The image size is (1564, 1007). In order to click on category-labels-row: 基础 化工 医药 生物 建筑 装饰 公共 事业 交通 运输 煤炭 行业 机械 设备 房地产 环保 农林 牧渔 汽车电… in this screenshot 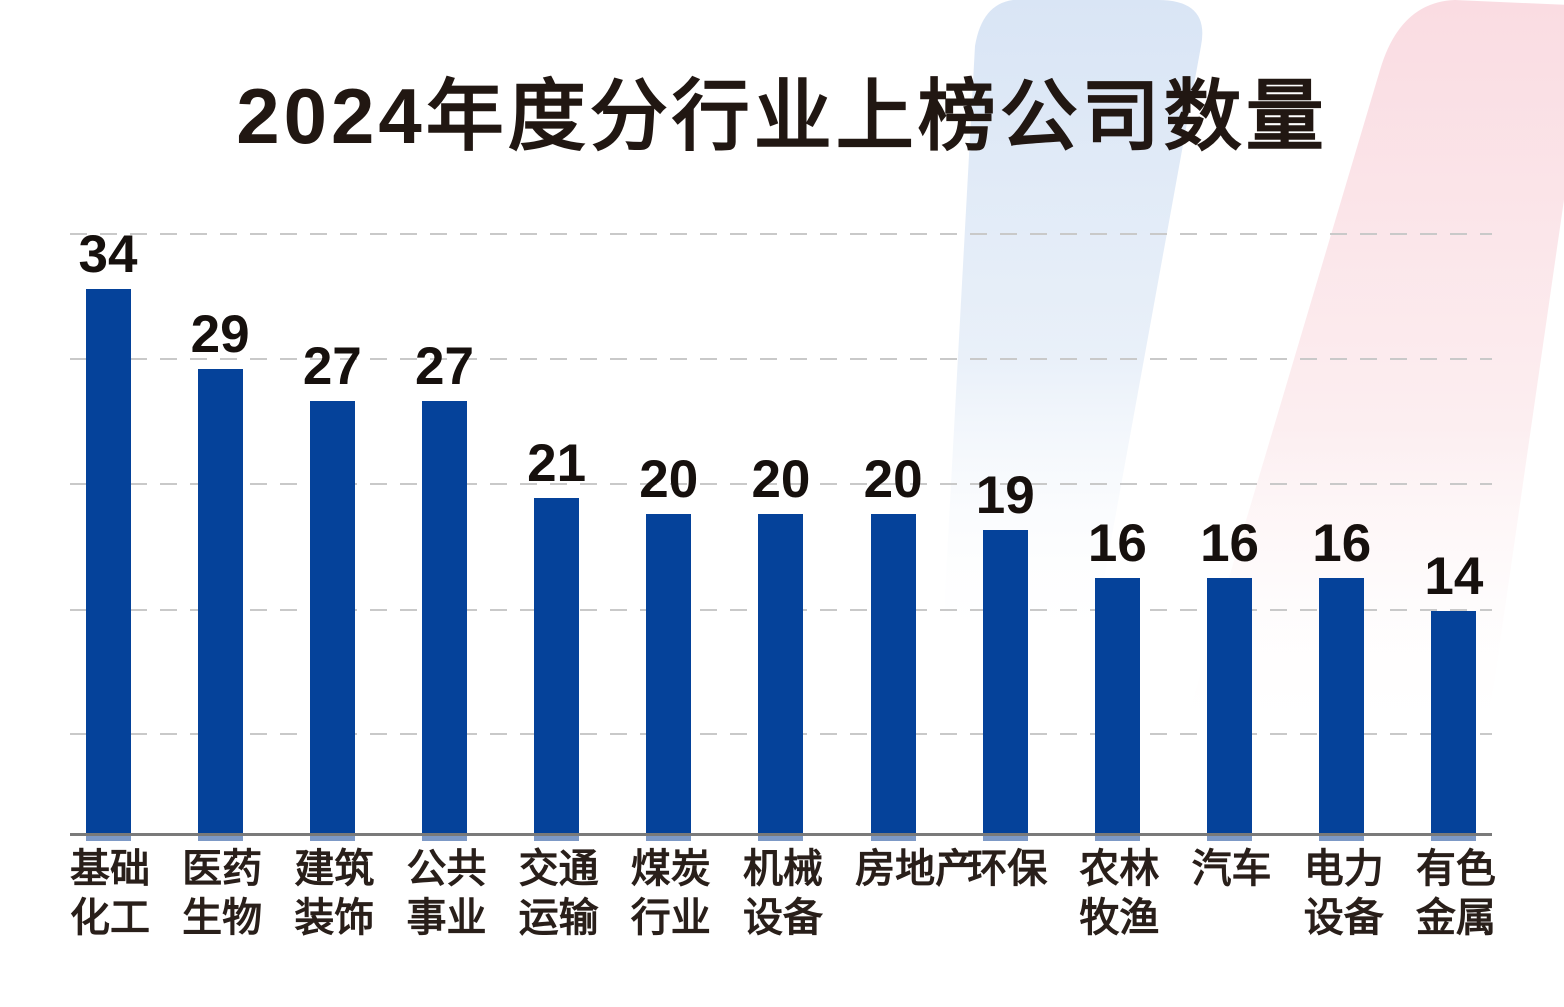, I will do `click(783, 894)`.